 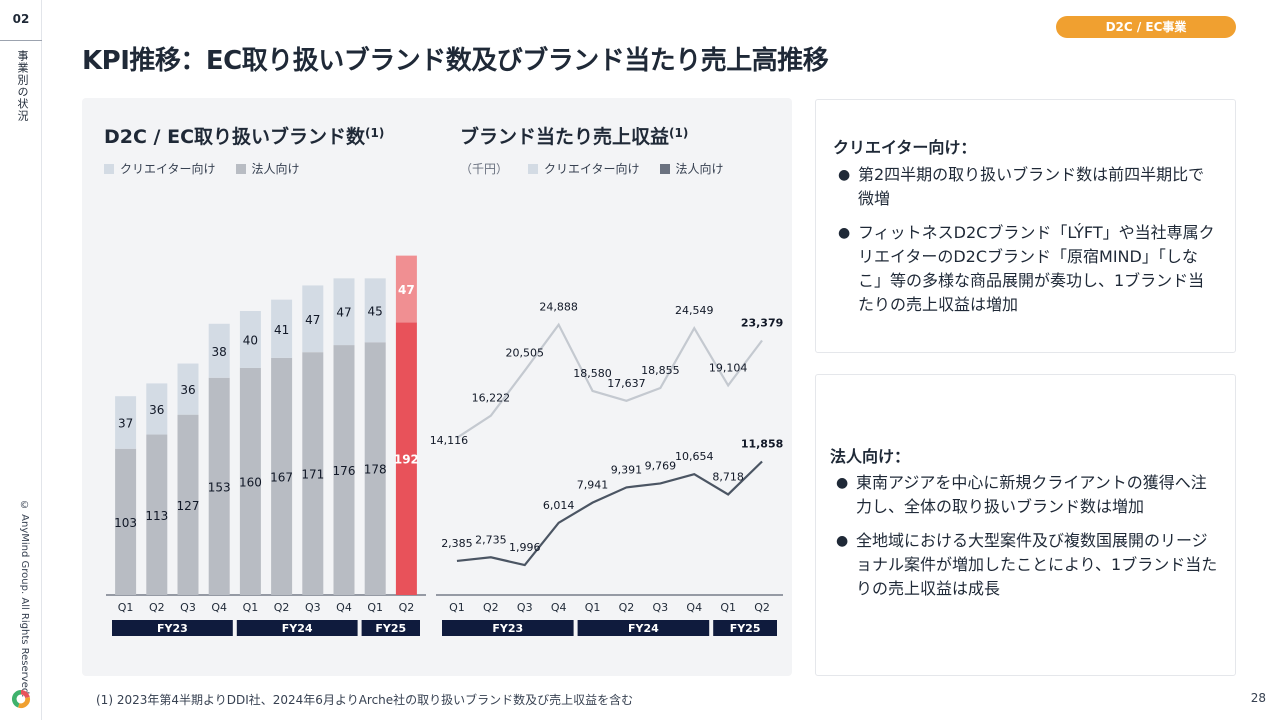 What do you see at coordinates (240, 168) in the screenshot?
I see `legend-swatch-corporate` at bounding box center [240, 168].